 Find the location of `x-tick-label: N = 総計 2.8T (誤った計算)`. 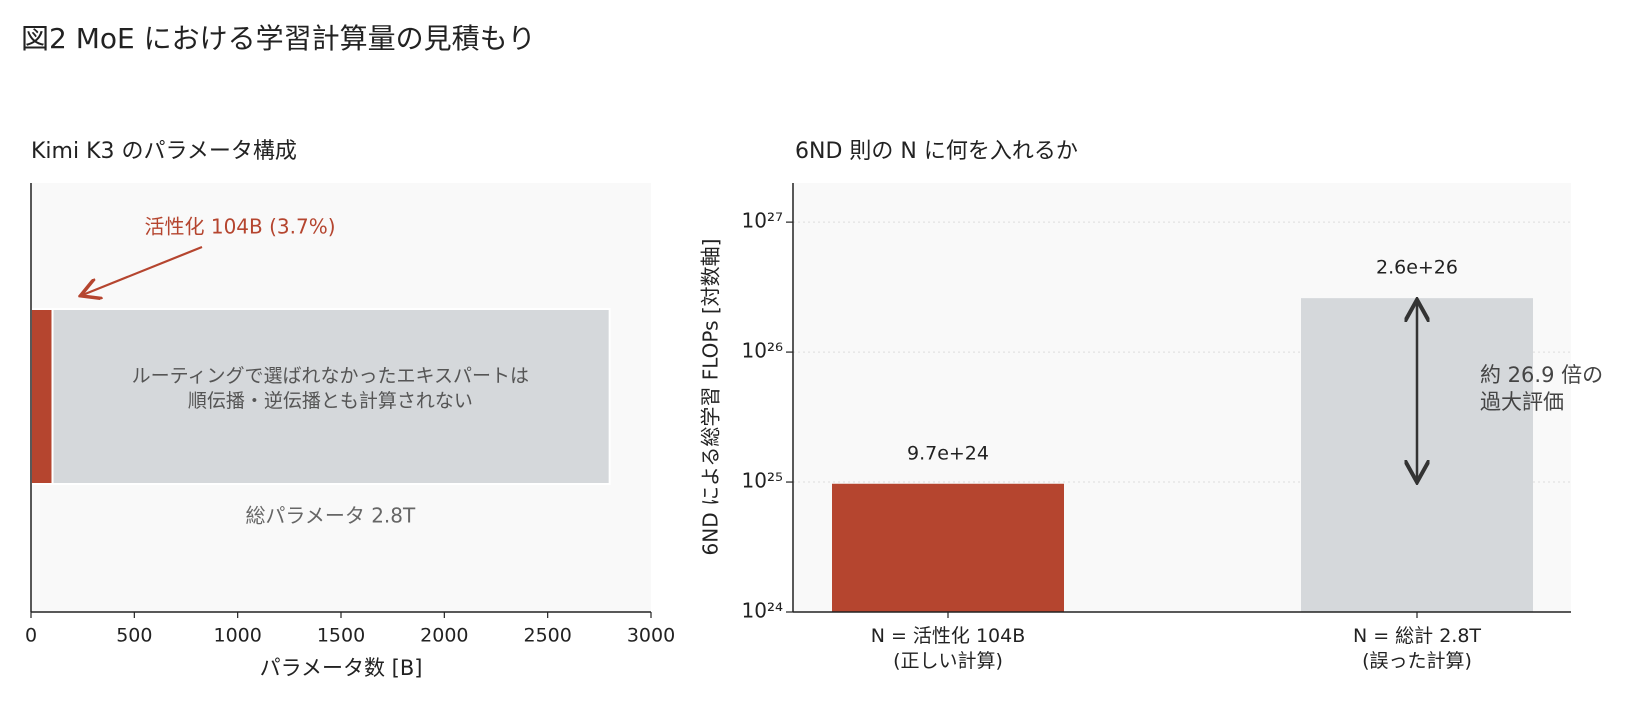

x-tick-label: N = 総計 2.8T (誤った計算) is located at coordinates (1417, 649).